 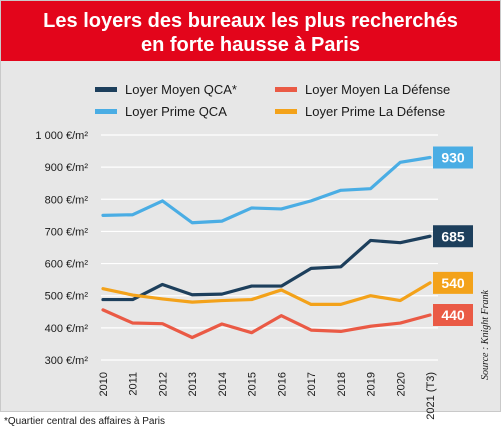 I want to click on y-tick-label: 900 €/m², so click(x=67, y=168).